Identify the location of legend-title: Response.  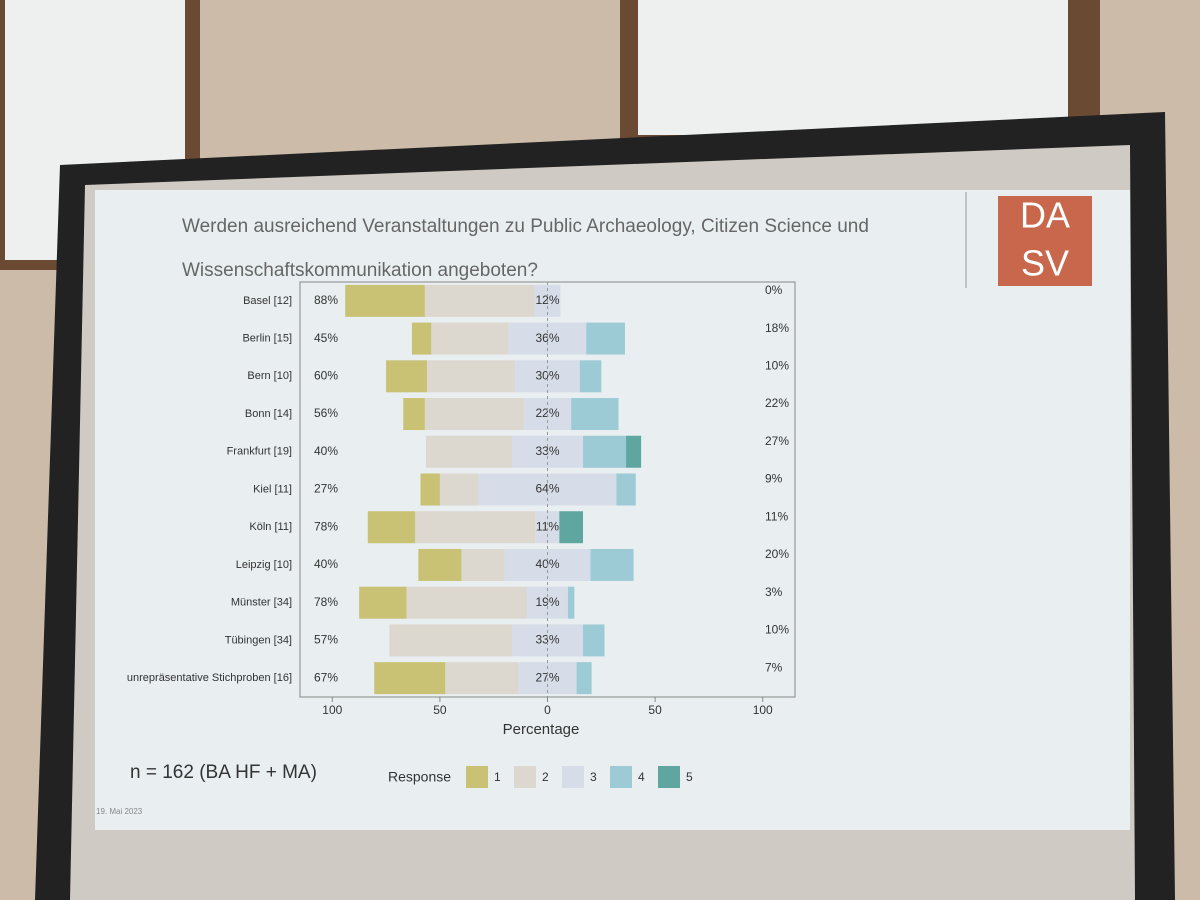
(419, 777).